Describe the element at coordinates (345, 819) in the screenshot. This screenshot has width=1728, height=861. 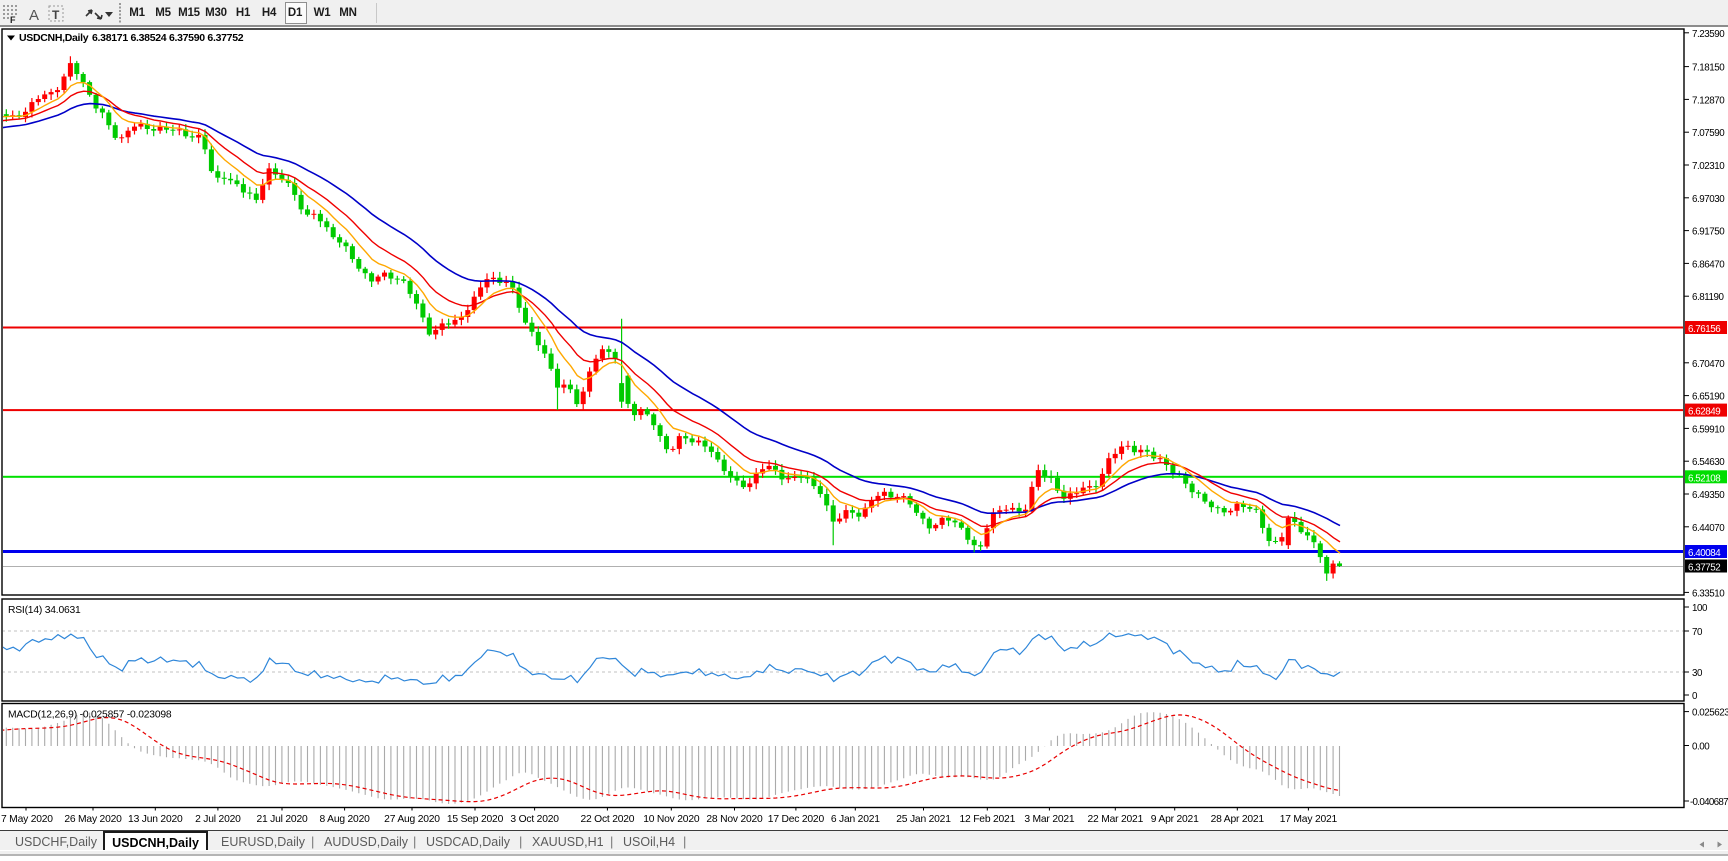
I see `svg-text: 8 Aug 2020` at that location.